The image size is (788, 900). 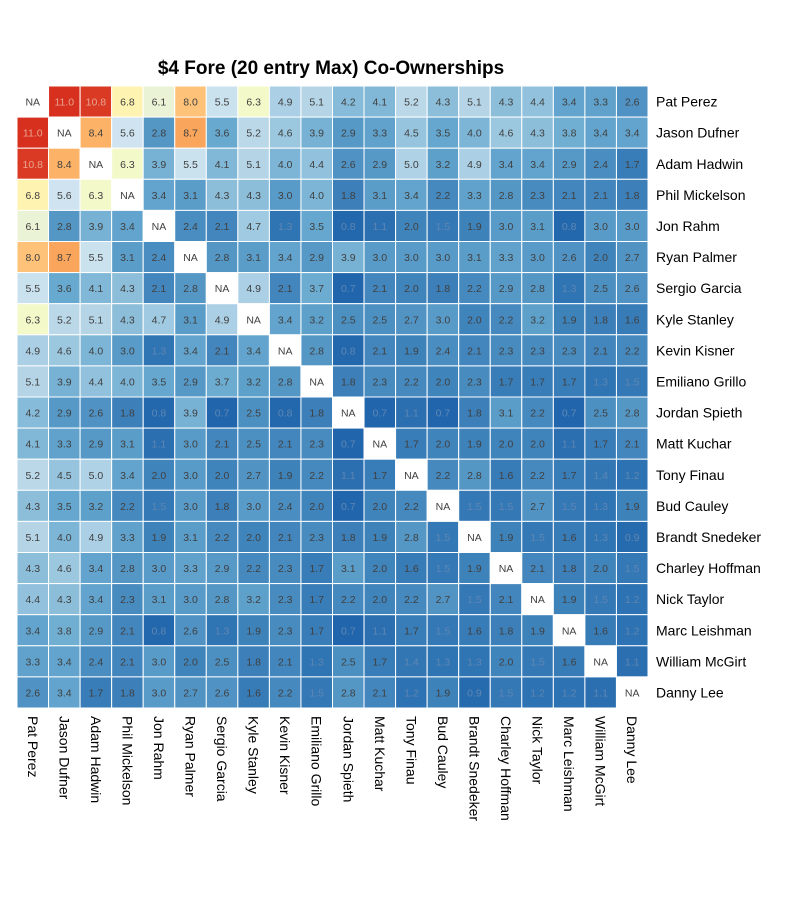 I want to click on row-label: Pat Perez, so click(x=686, y=102).